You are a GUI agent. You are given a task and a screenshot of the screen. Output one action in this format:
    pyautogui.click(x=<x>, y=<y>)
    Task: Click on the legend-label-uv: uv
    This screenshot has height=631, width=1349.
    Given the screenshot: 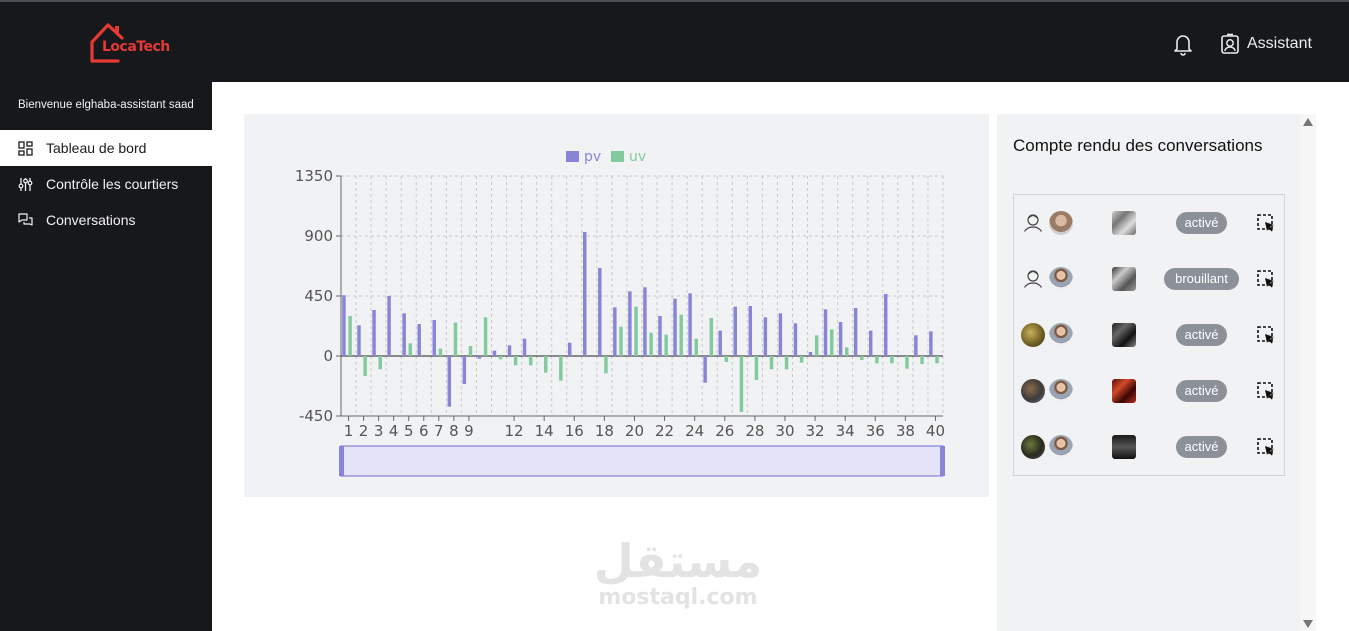 What is the action you would take?
    pyautogui.click(x=637, y=157)
    